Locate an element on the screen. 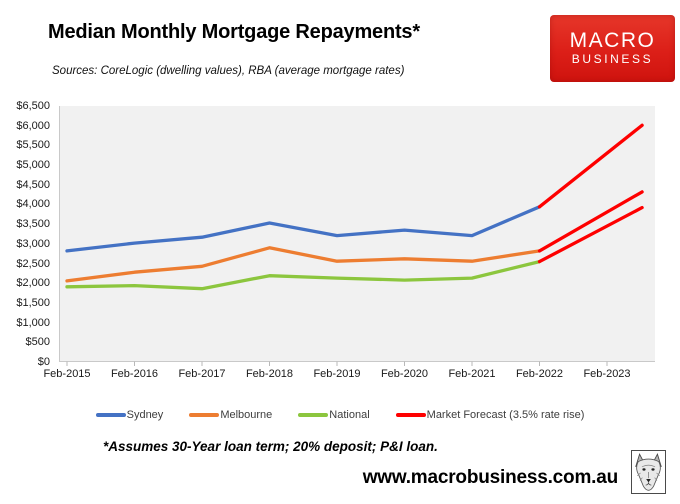  legend-item-melbourne: Melbourne is located at coordinates (230, 415).